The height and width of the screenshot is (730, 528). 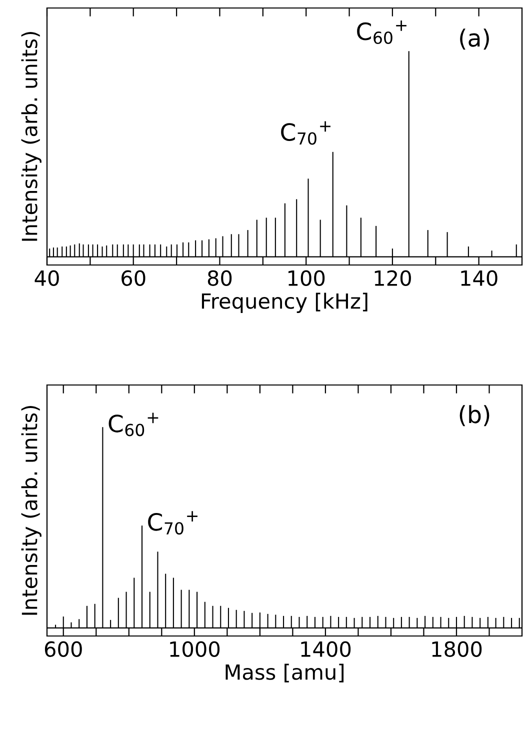 What do you see at coordinates (474, 39) in the screenshot?
I see `text: (a)` at bounding box center [474, 39].